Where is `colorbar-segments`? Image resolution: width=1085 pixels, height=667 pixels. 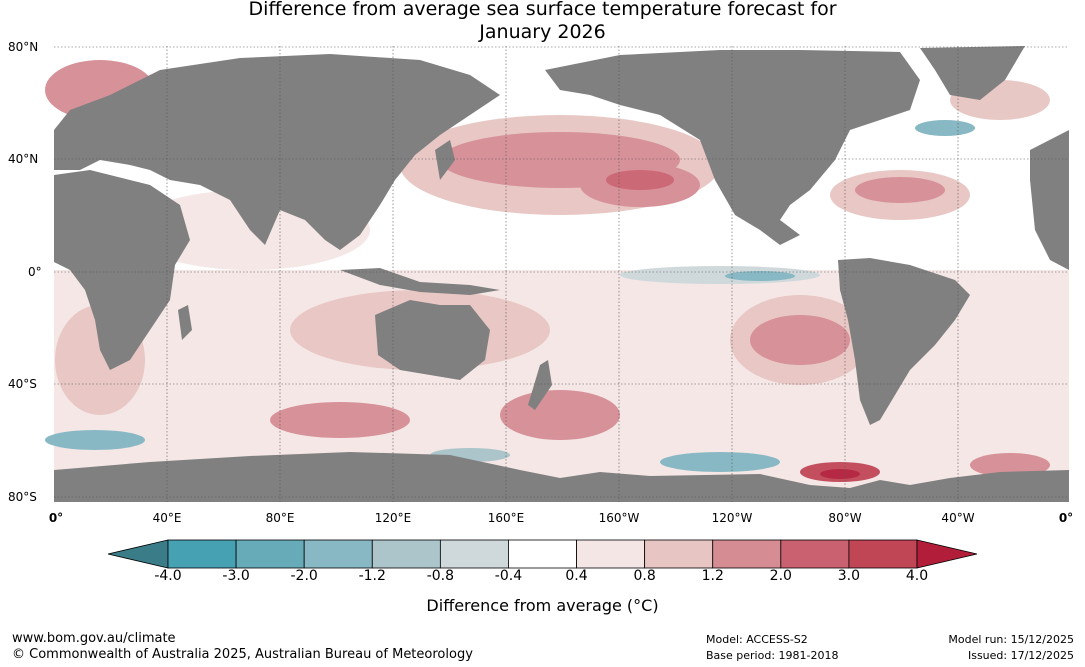
colorbar-segments is located at coordinates (542, 554).